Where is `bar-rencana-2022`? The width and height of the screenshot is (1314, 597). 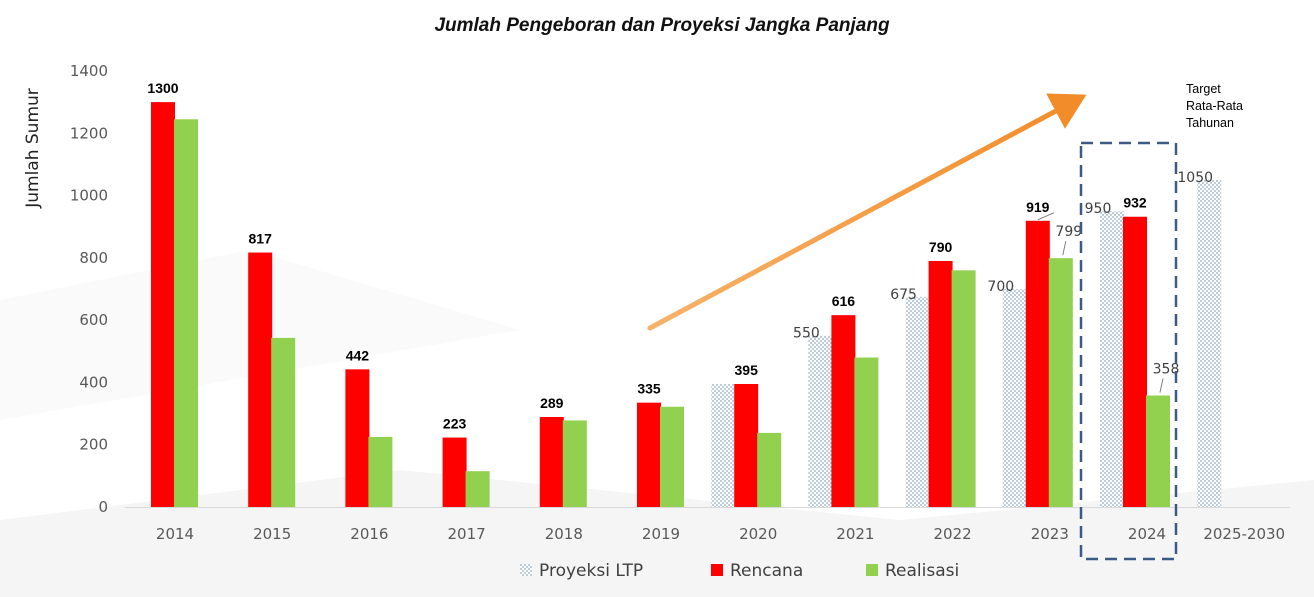
bar-rencana-2022 is located at coordinates (940, 383).